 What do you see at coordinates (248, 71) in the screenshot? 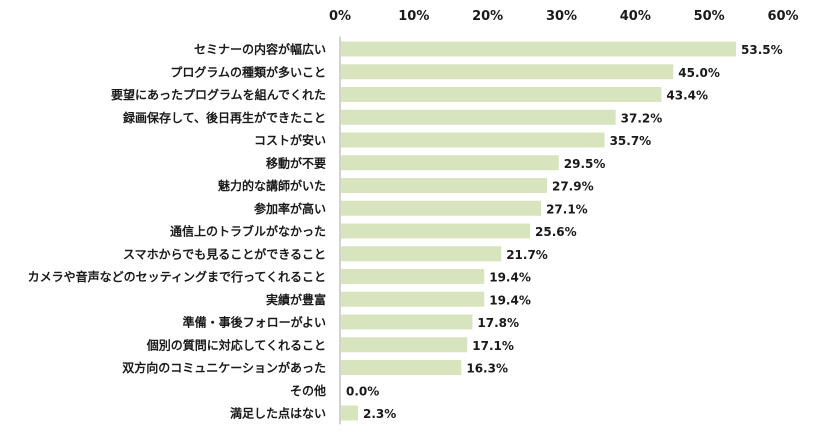
I see `category-label: プログラムの種類が多いこと` at bounding box center [248, 71].